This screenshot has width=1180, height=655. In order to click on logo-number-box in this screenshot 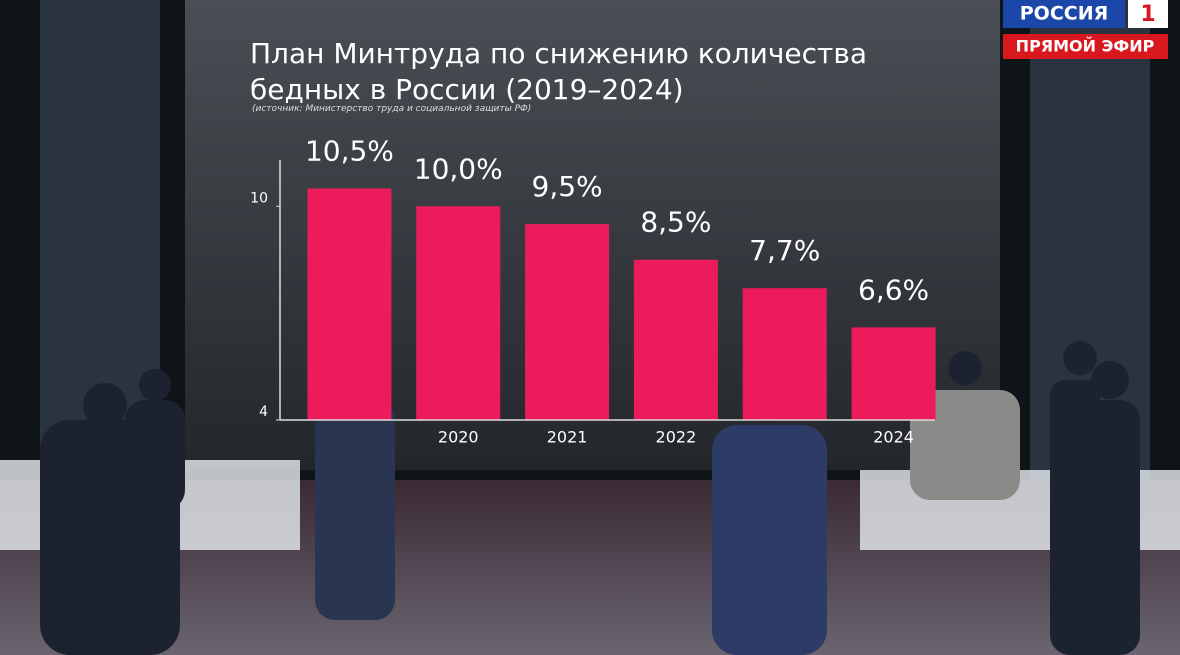, I will do `click(1148, 14)`.